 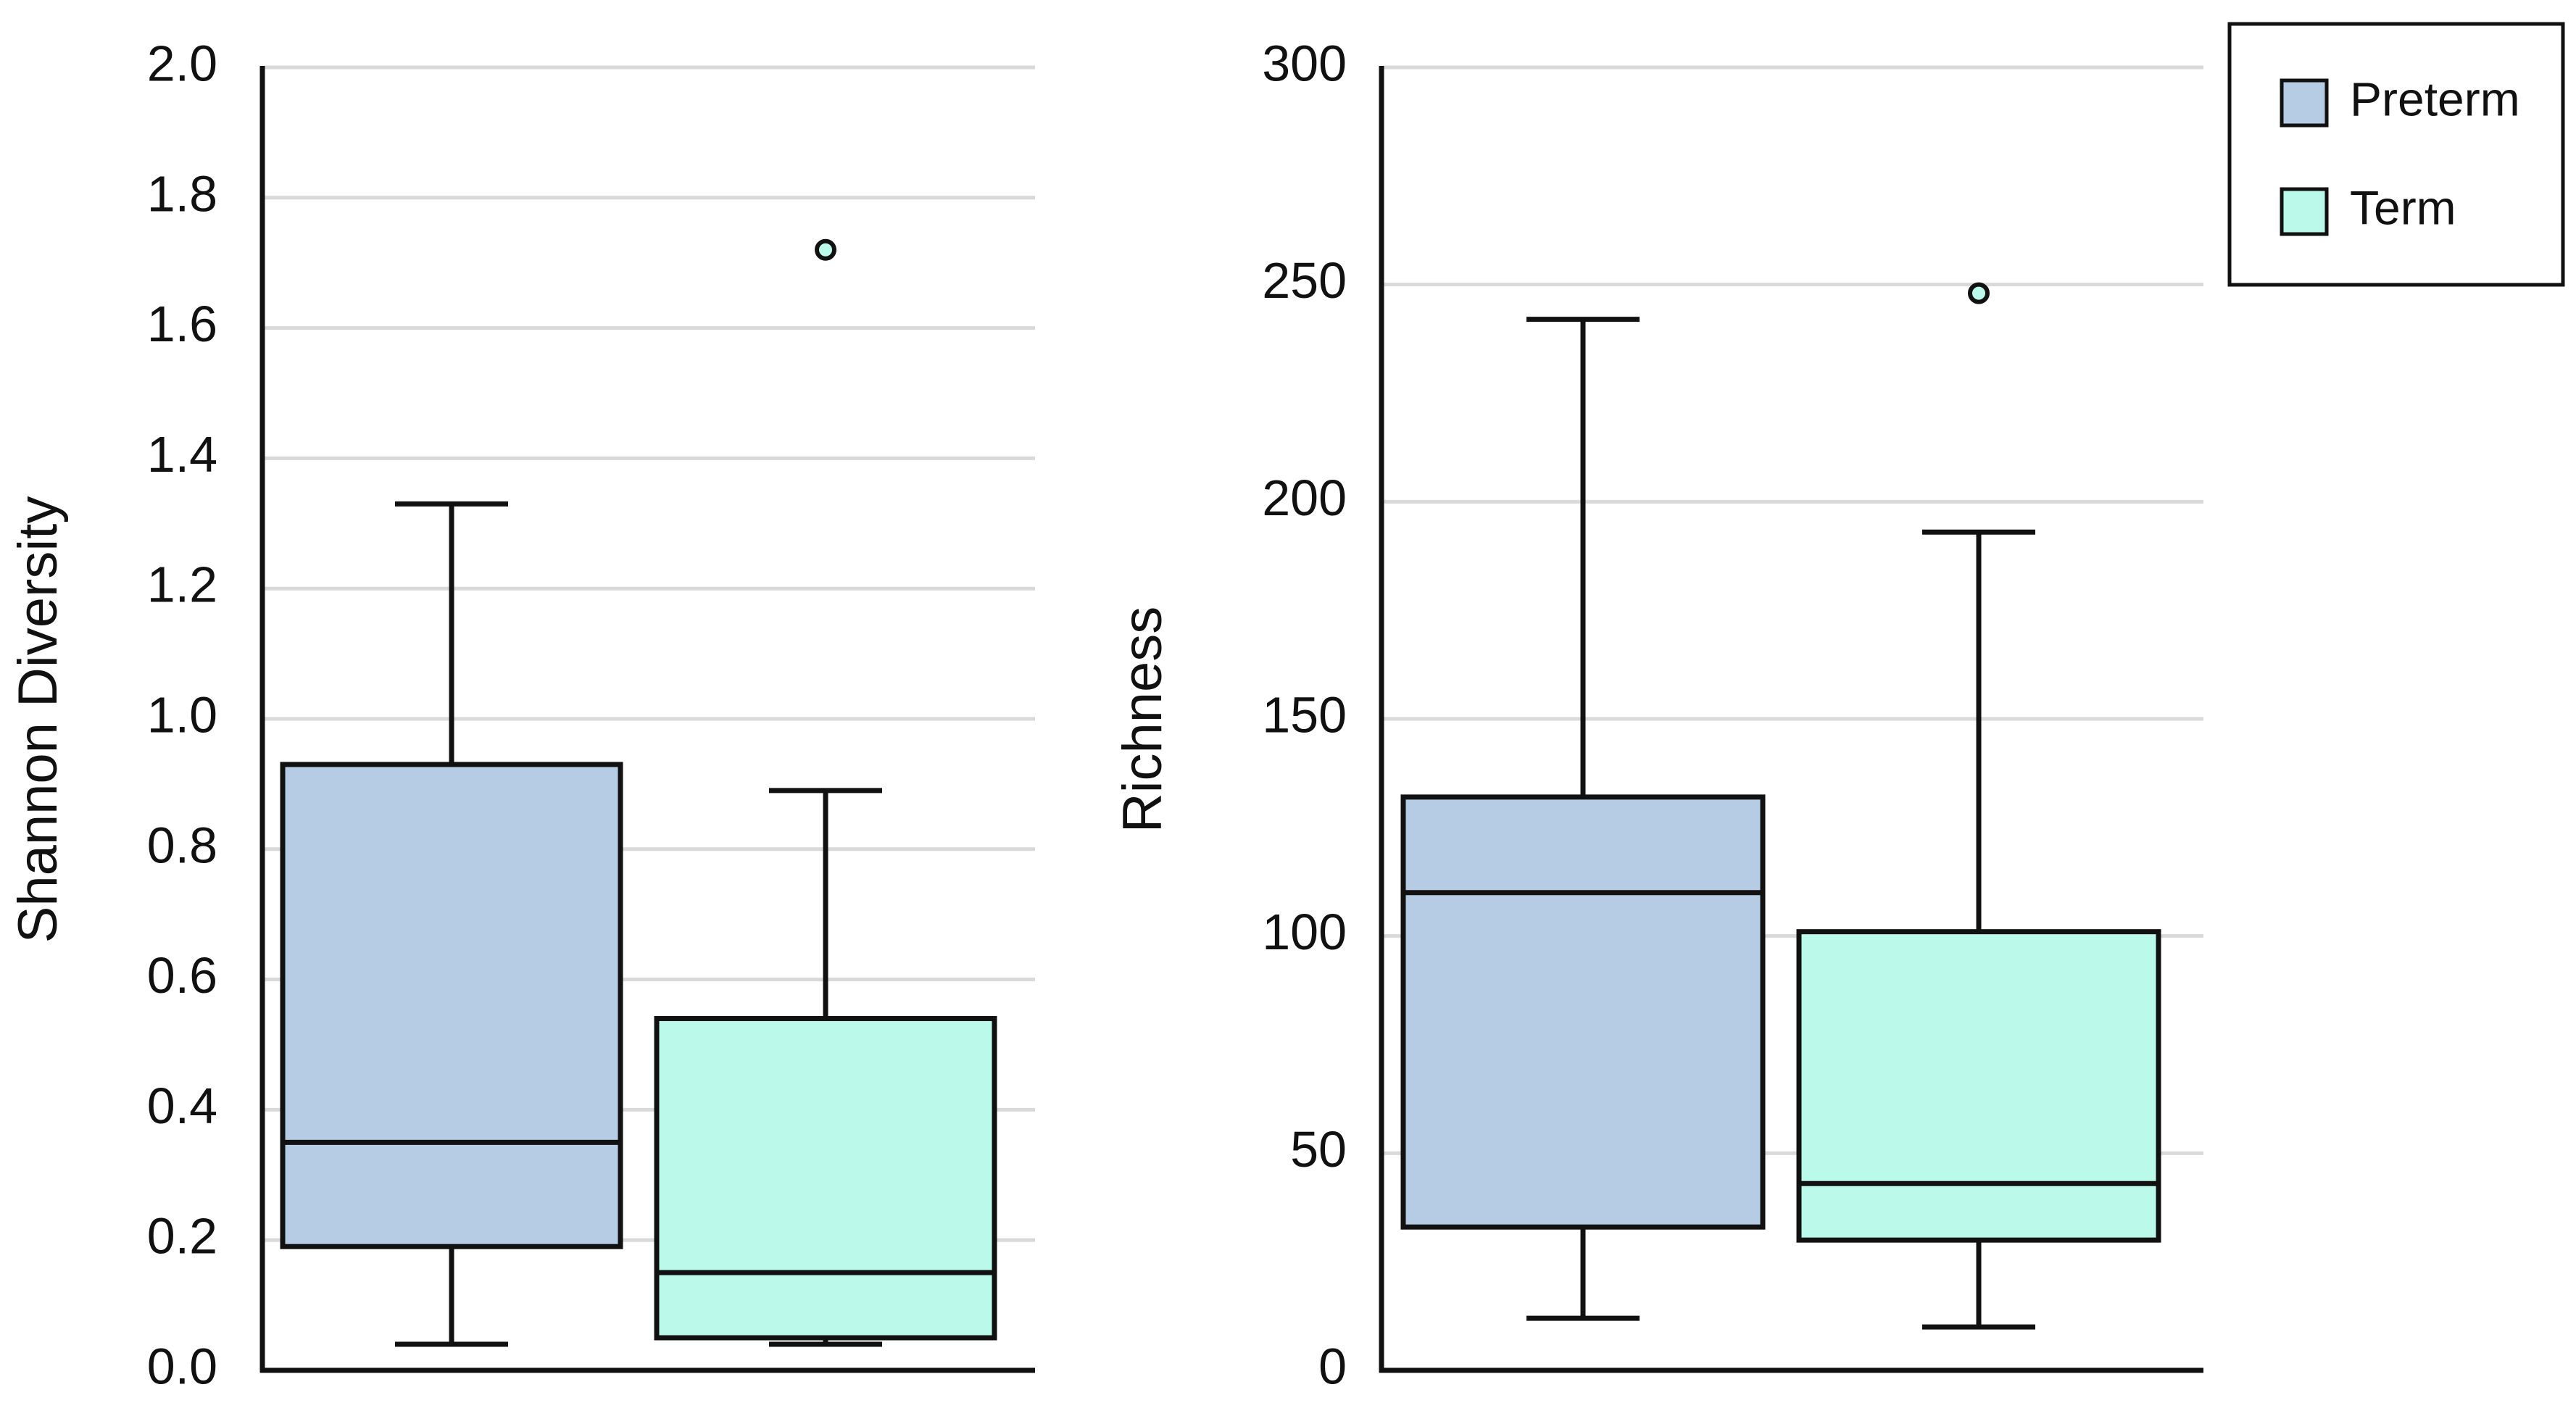 I want to click on y-axis-title: Richness, so click(x=1142, y=720).